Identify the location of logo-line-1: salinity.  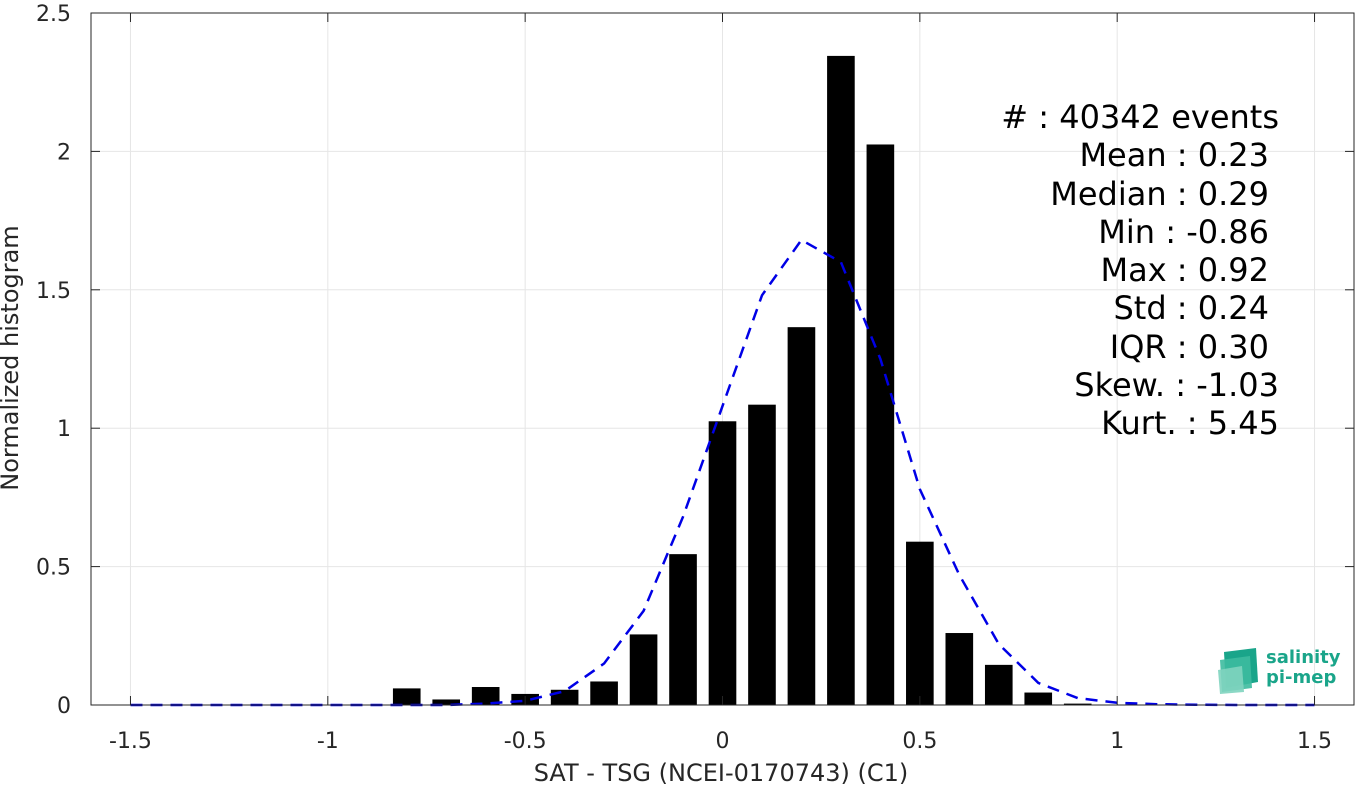
(1303, 657).